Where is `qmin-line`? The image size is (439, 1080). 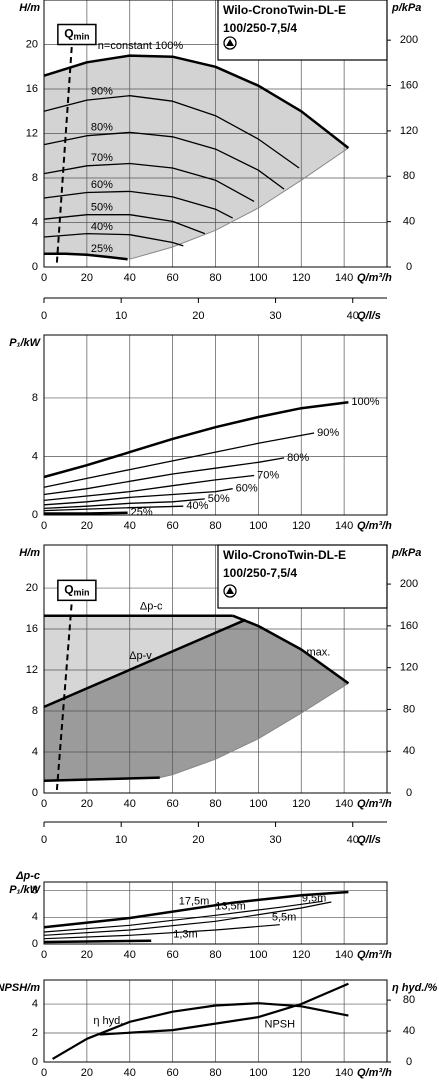 qmin-line is located at coordinates (64, 153).